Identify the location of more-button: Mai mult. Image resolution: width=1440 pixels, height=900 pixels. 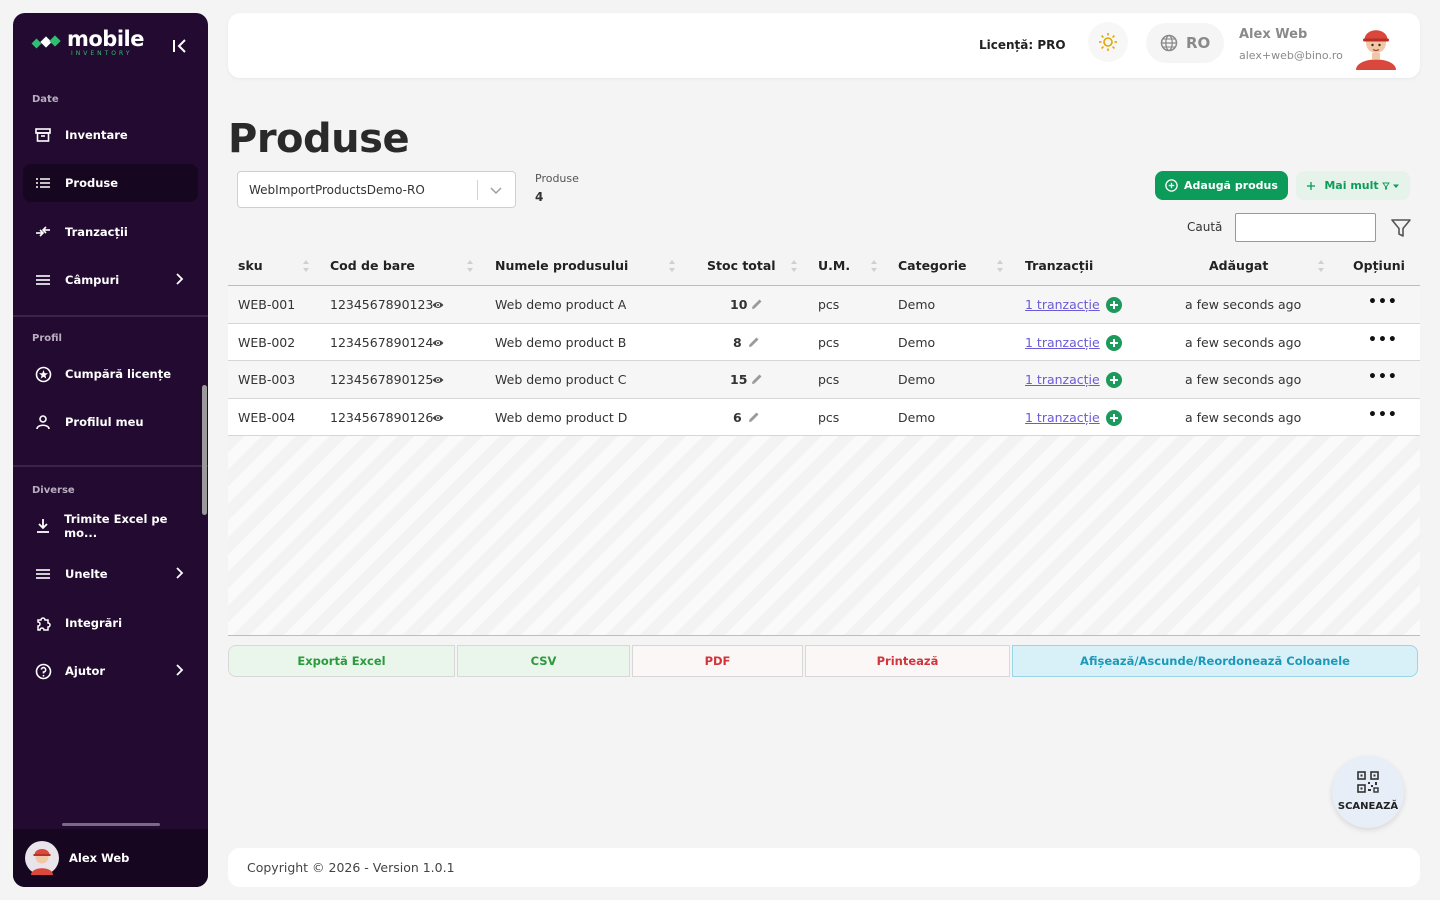
(1353, 185).